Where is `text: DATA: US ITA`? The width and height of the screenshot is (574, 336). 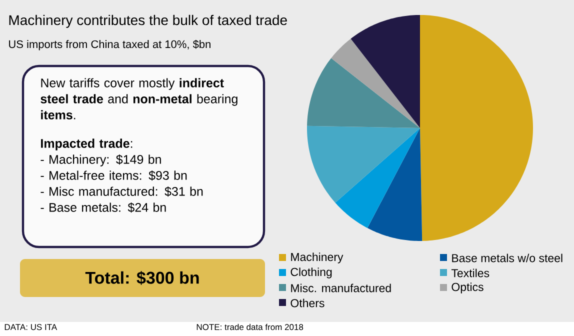
text: DATA: US ITA is located at coordinates (31, 327).